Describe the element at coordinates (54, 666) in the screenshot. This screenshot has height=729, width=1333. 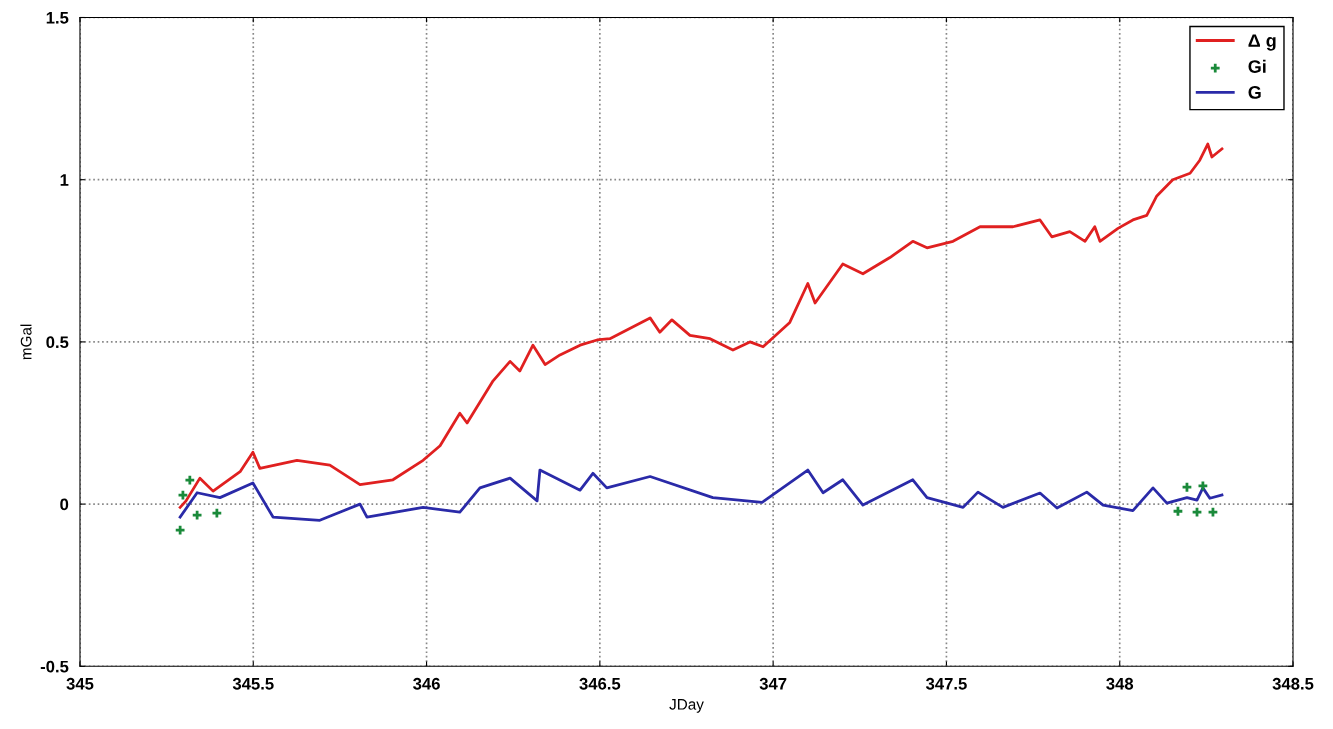
I see `y-tick-label: -0.5` at that location.